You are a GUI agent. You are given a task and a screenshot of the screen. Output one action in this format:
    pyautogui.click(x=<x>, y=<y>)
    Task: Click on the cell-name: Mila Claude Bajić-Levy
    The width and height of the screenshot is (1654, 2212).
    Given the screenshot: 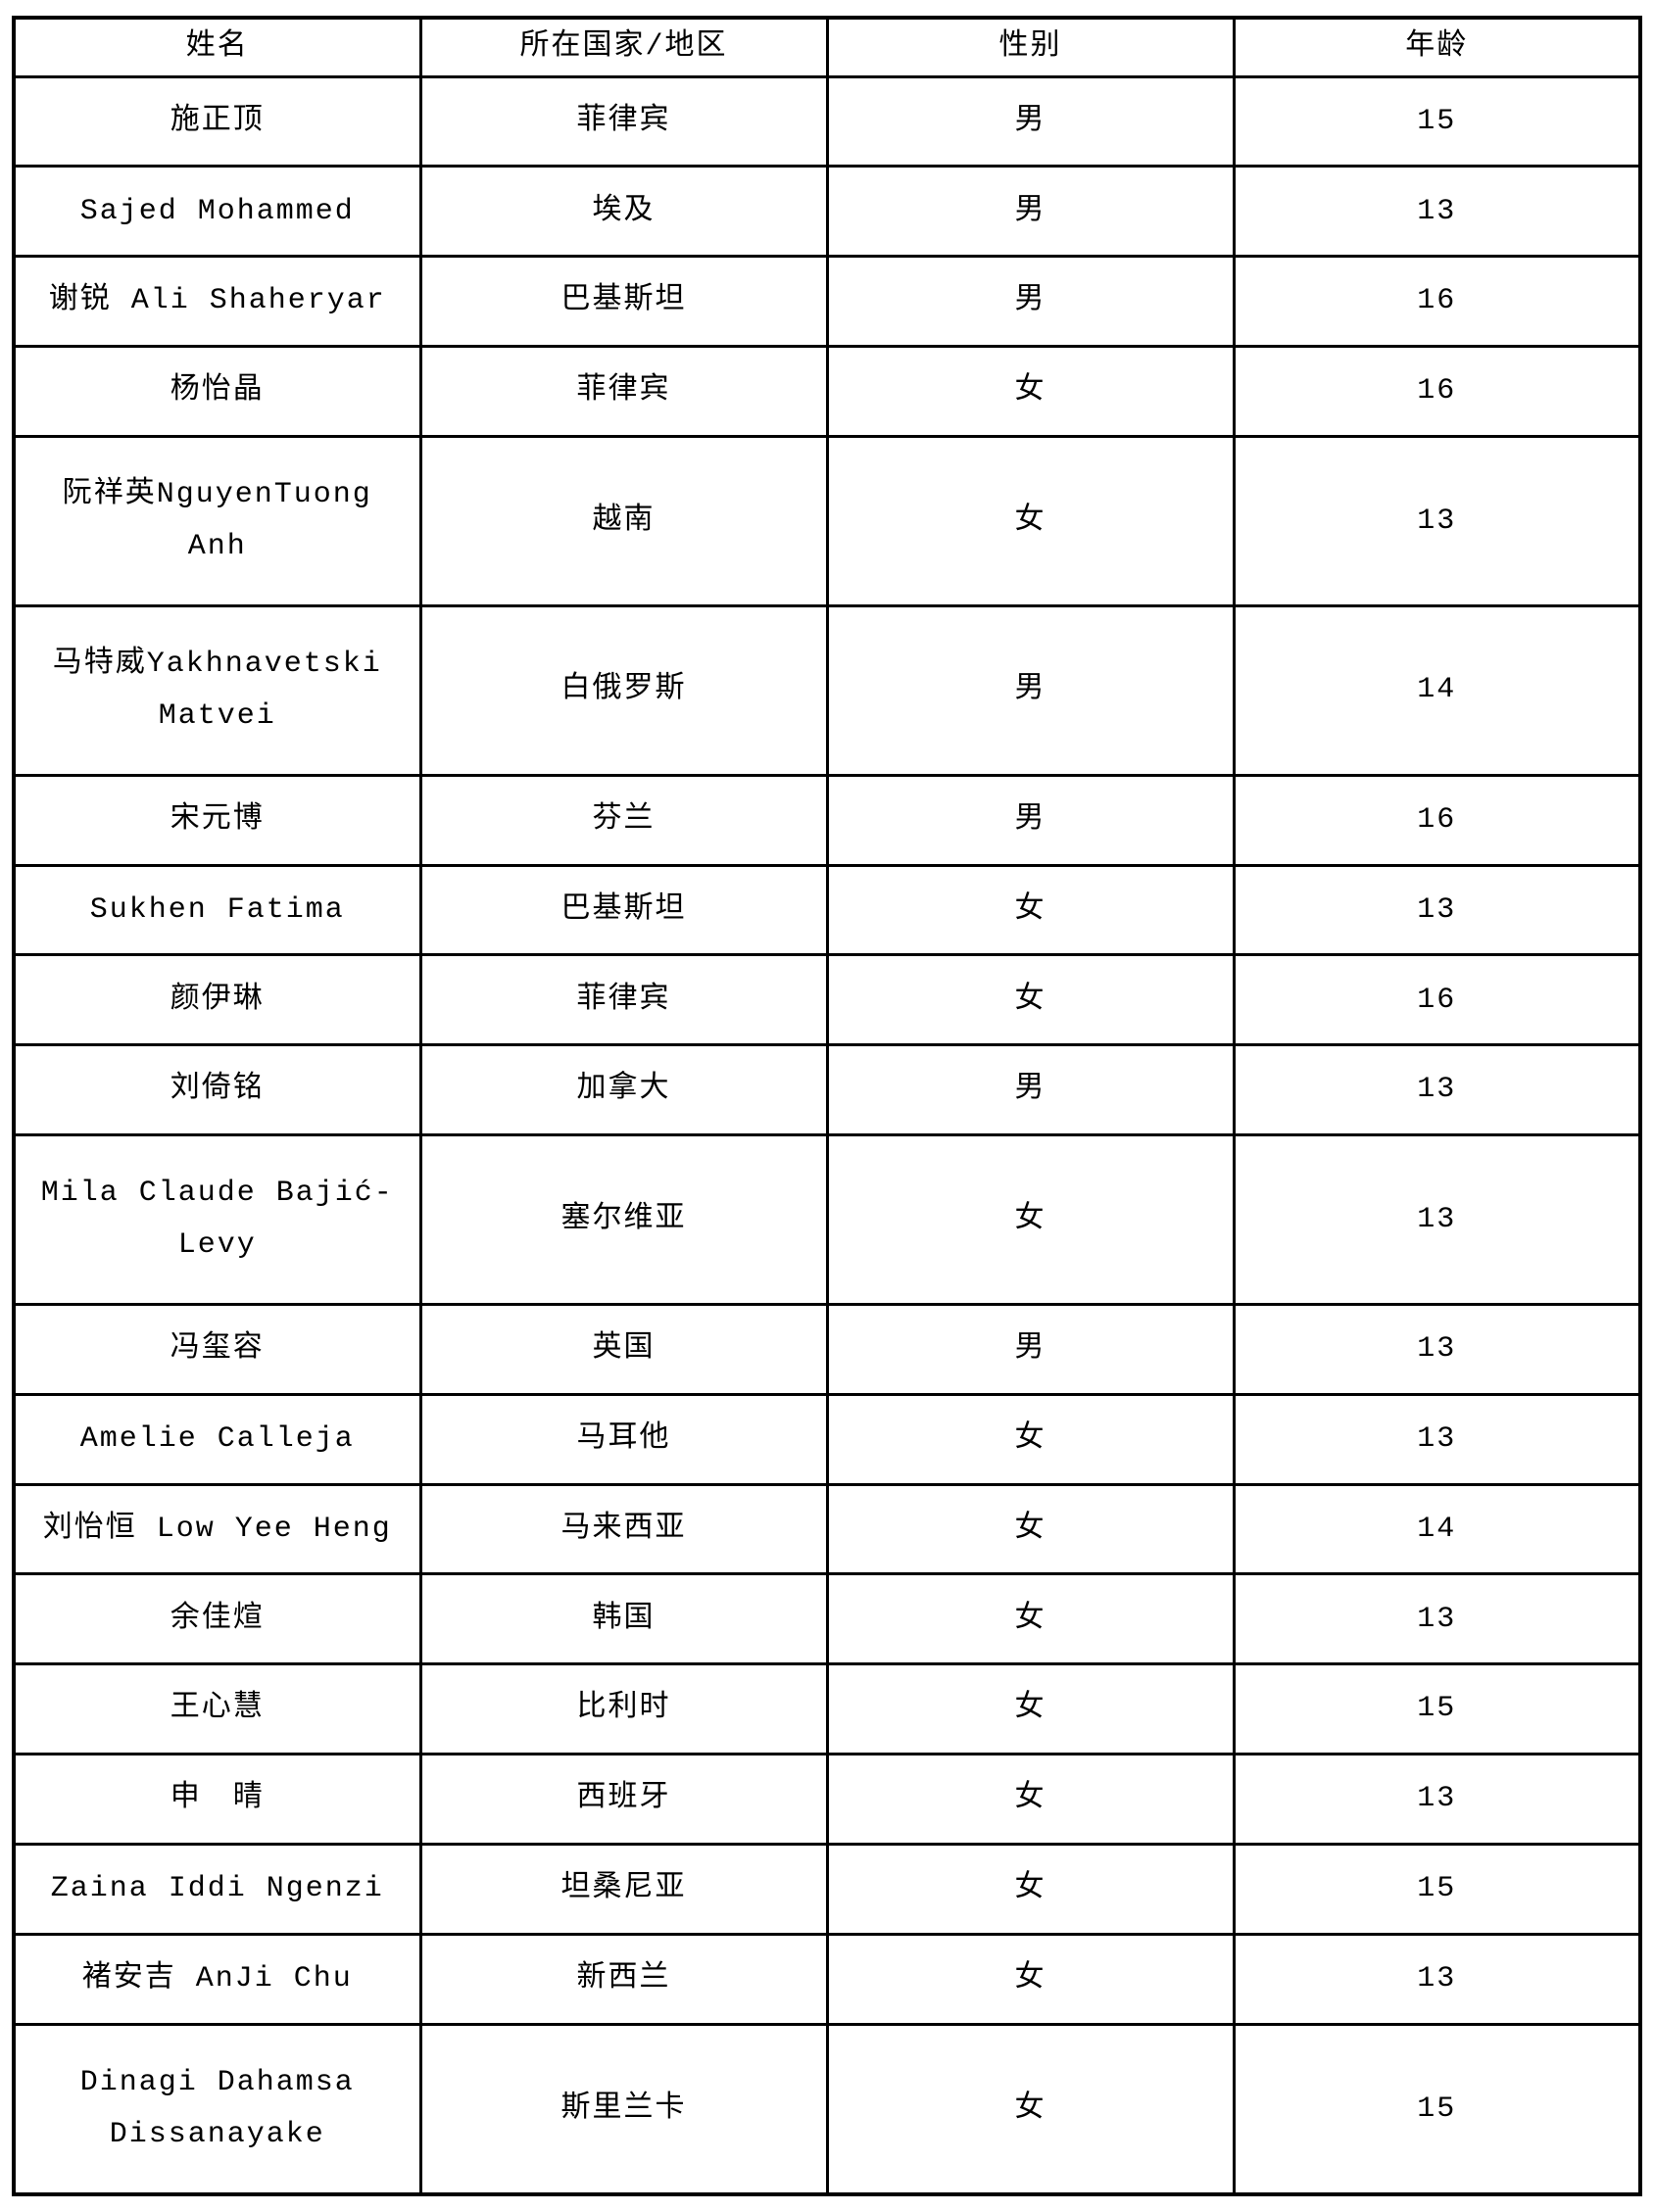 What is the action you would take?
    pyautogui.click(x=217, y=1219)
    